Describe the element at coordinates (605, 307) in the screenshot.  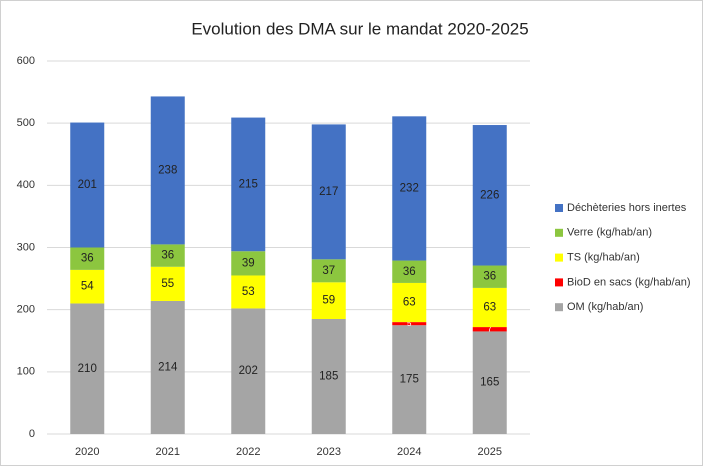
I see `legend-label: OM (kg/hab/an)` at that location.